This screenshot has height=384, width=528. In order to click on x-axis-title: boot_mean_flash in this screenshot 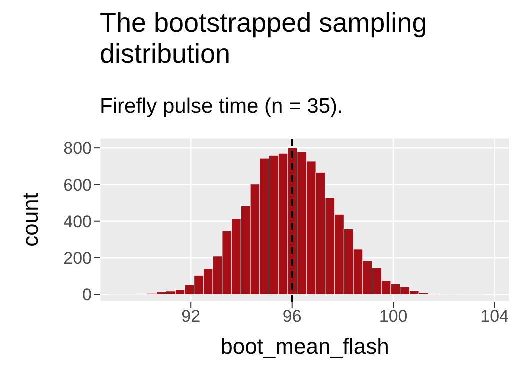, I will do `click(305, 346)`.